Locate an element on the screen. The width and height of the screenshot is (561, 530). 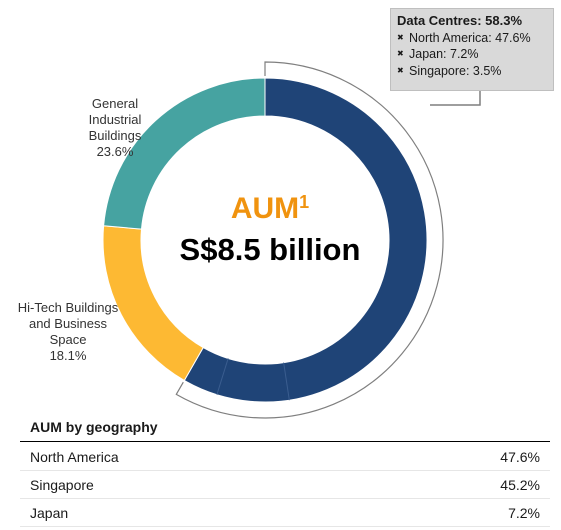
callout-item: ✖ North America: 47.6% is located at coordinates (472, 38).